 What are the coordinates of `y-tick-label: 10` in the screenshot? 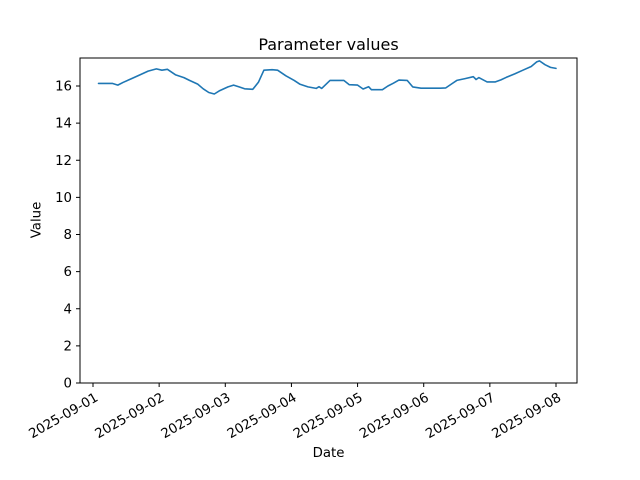 It's located at (63, 198).